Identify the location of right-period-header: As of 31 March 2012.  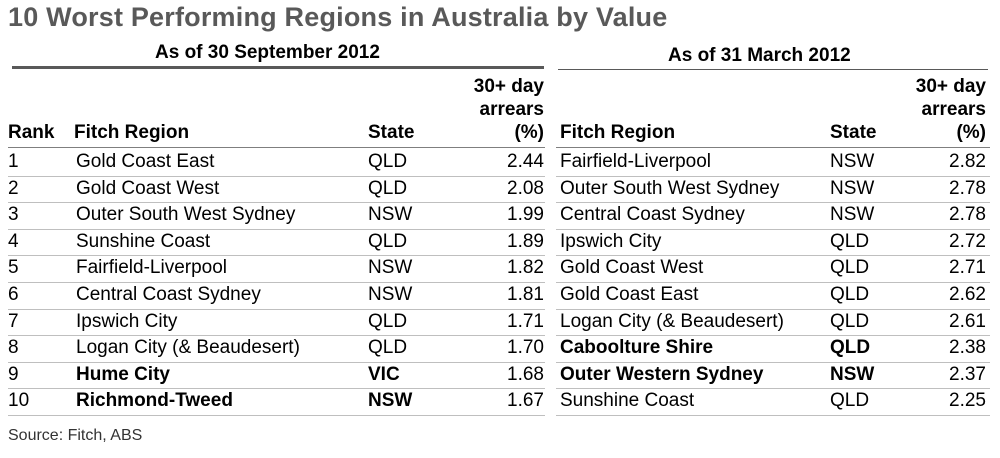
(759, 55).